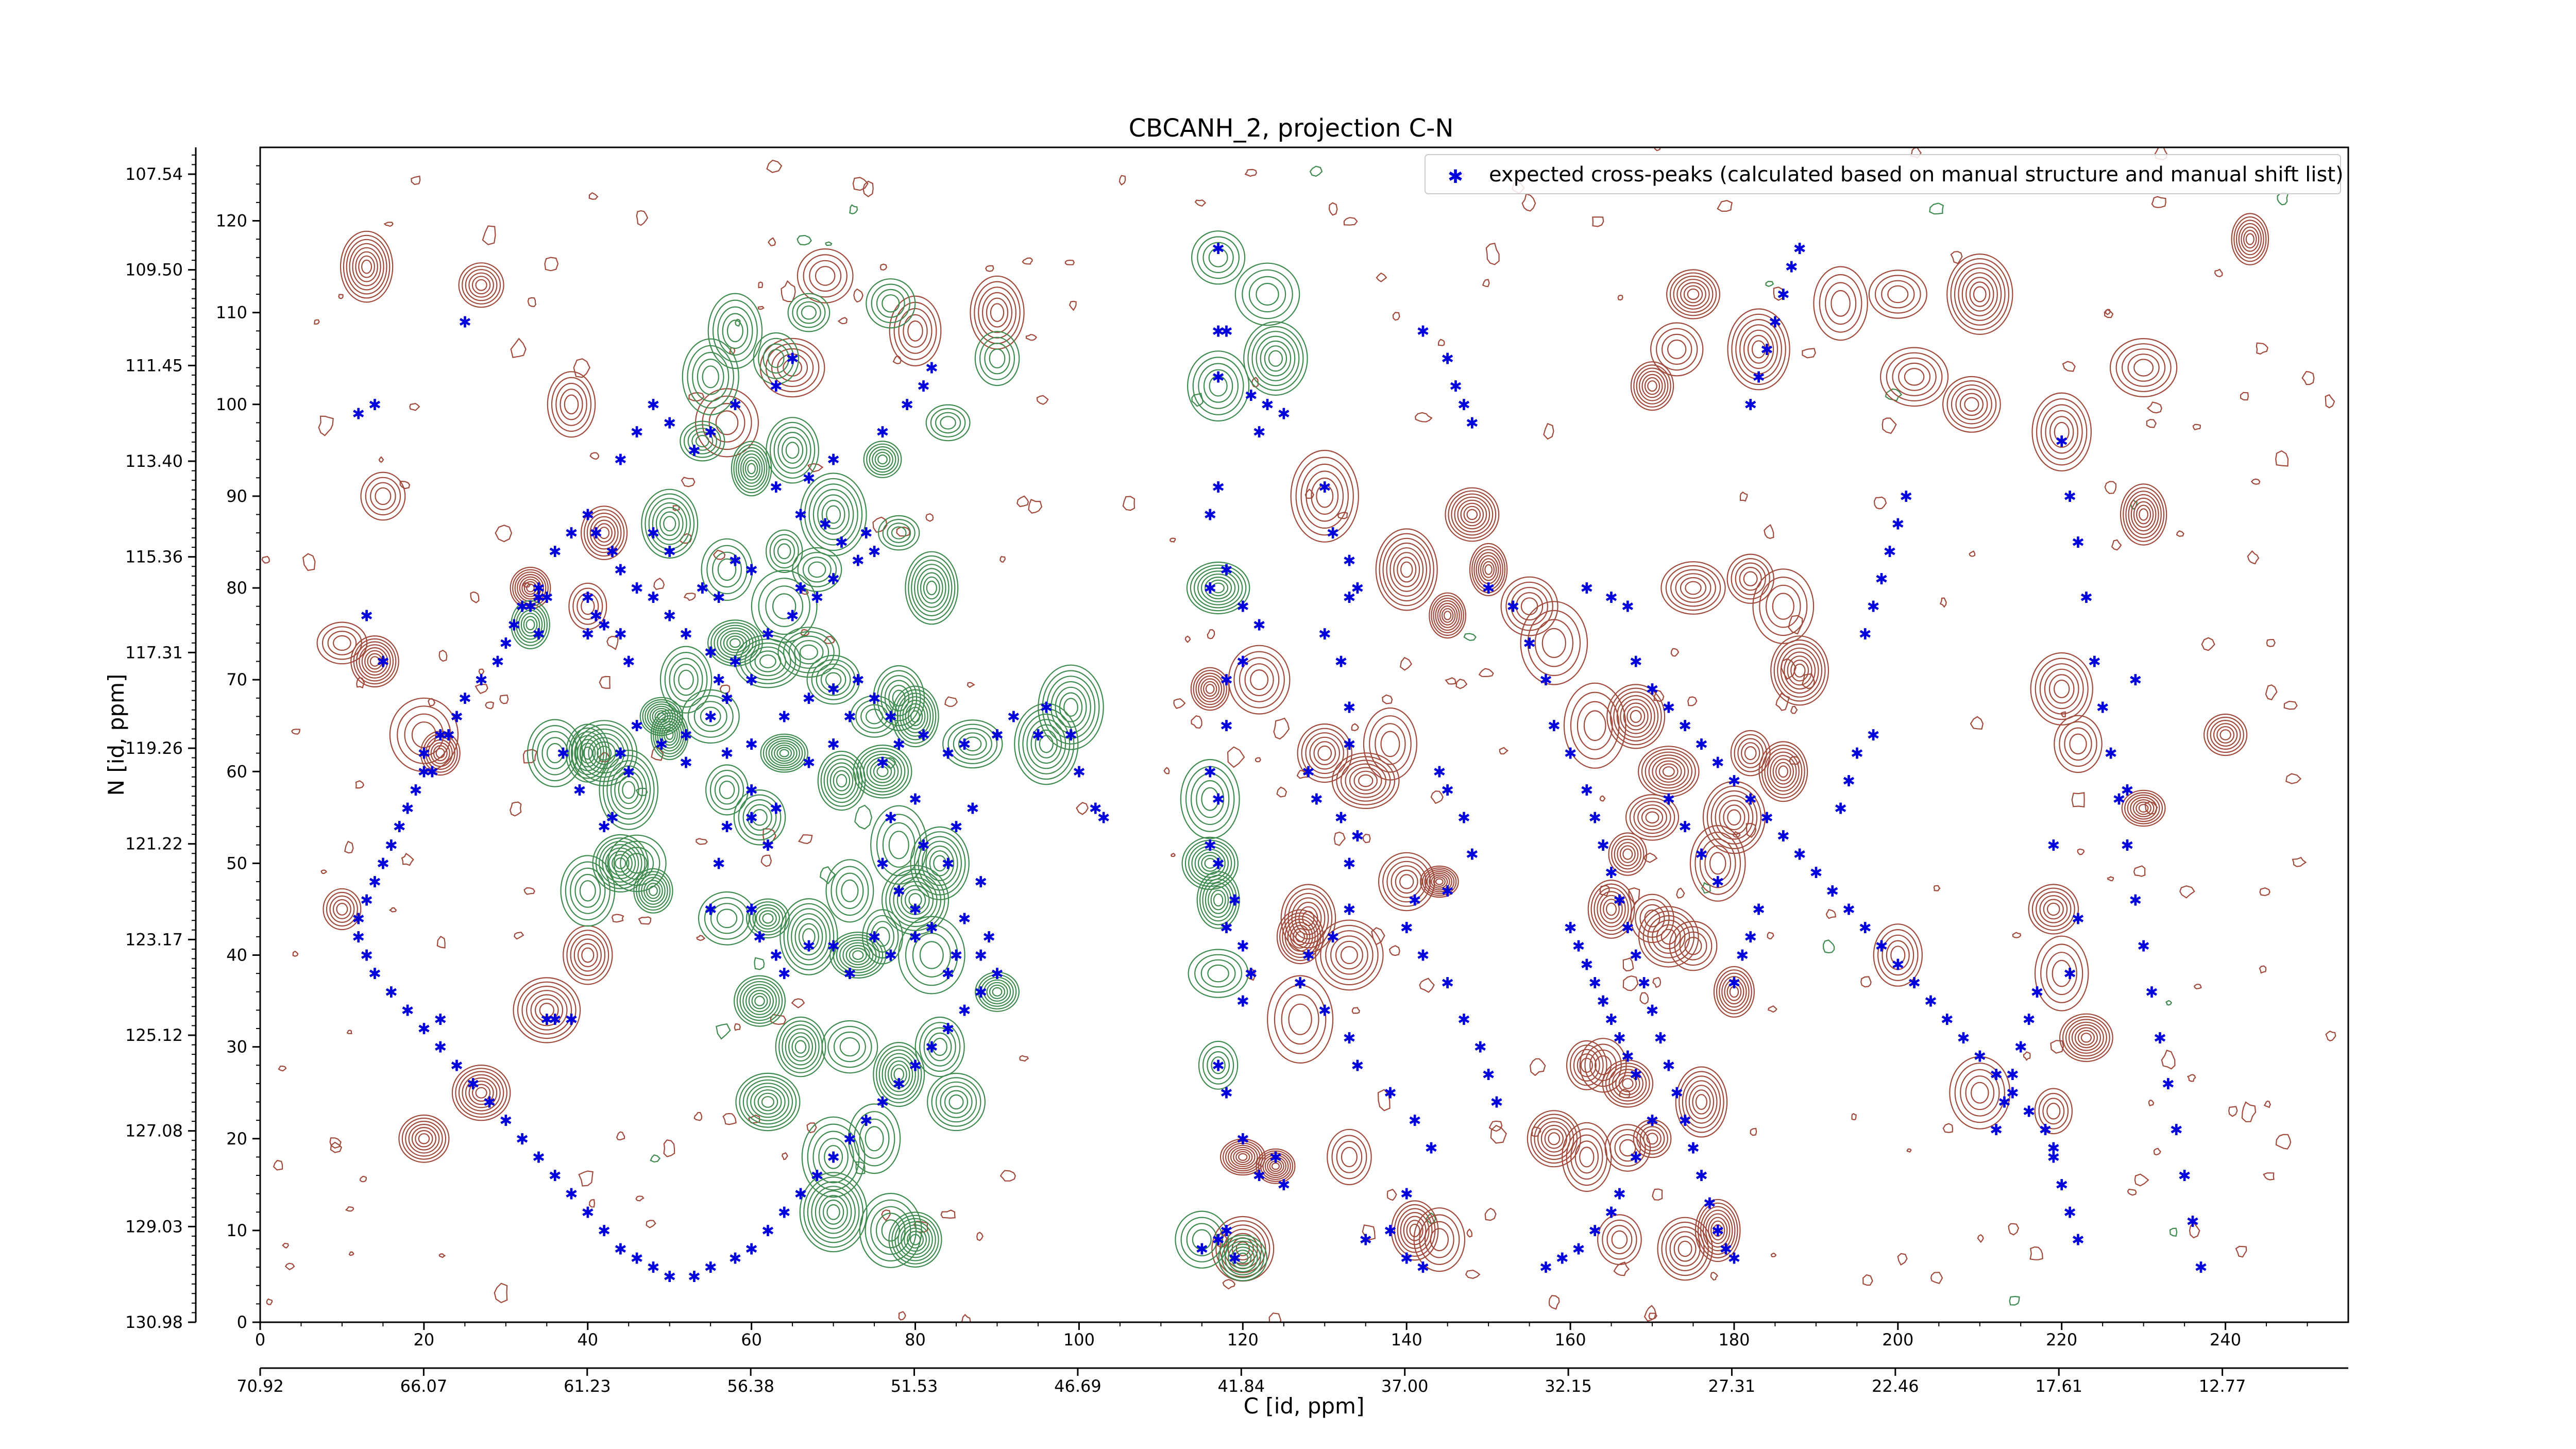 The image size is (2576, 1449). What do you see at coordinates (260, 1340) in the screenshot?
I see `x-index-tick-label: 0` at bounding box center [260, 1340].